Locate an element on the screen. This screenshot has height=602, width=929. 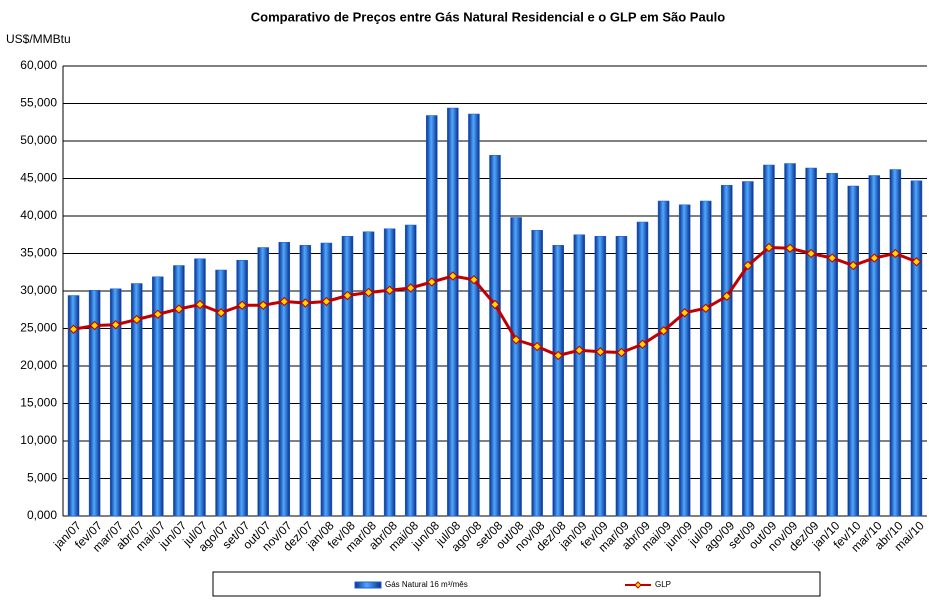
legend-marker is located at coordinates (638, 585).